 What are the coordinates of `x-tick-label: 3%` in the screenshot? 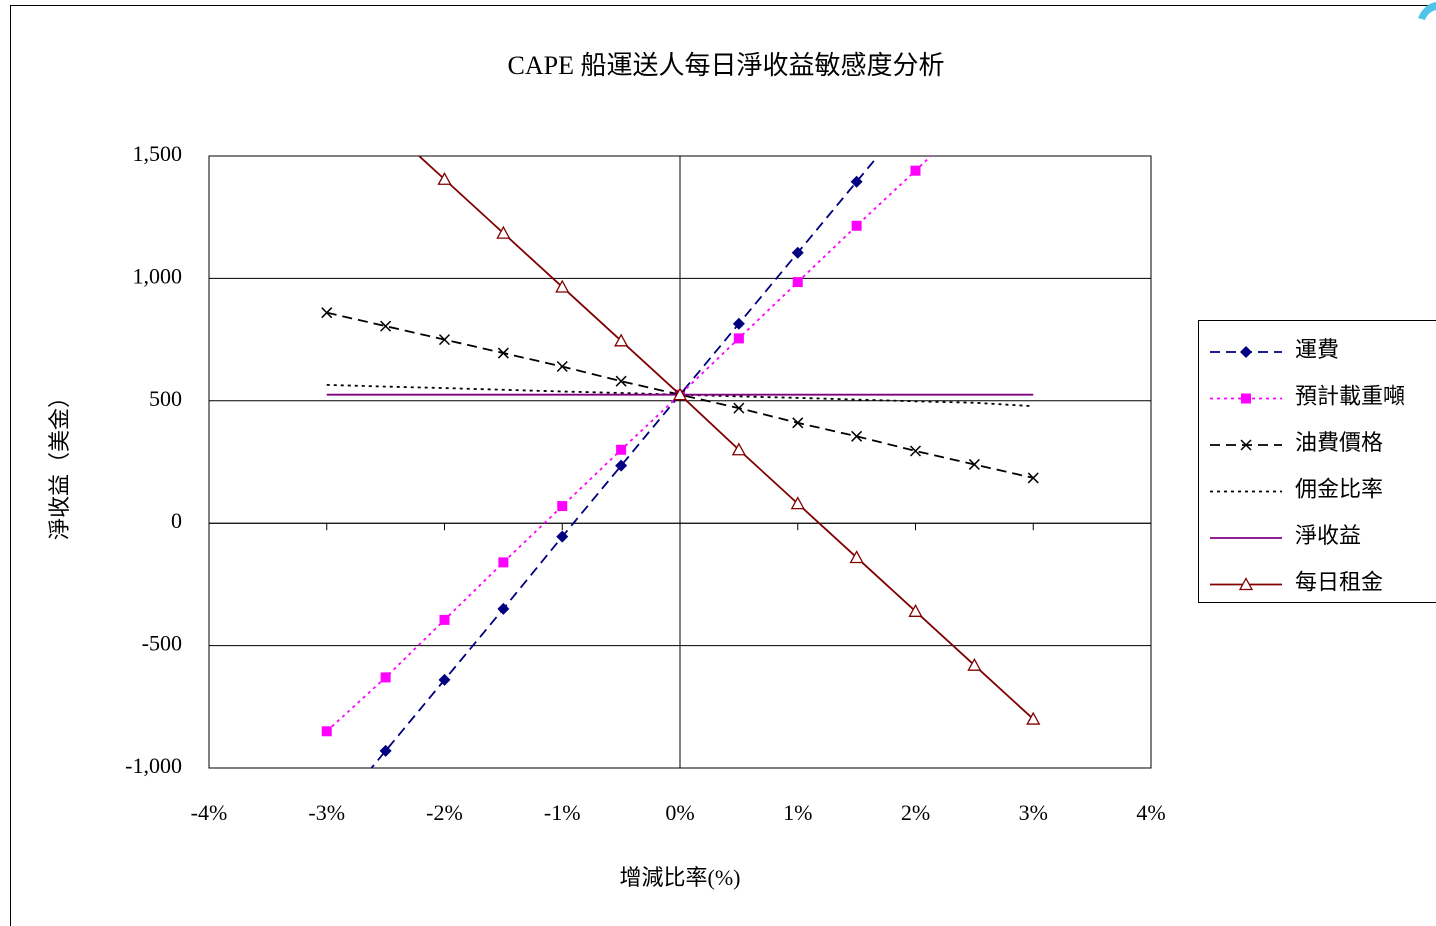 It's located at (1033, 812).